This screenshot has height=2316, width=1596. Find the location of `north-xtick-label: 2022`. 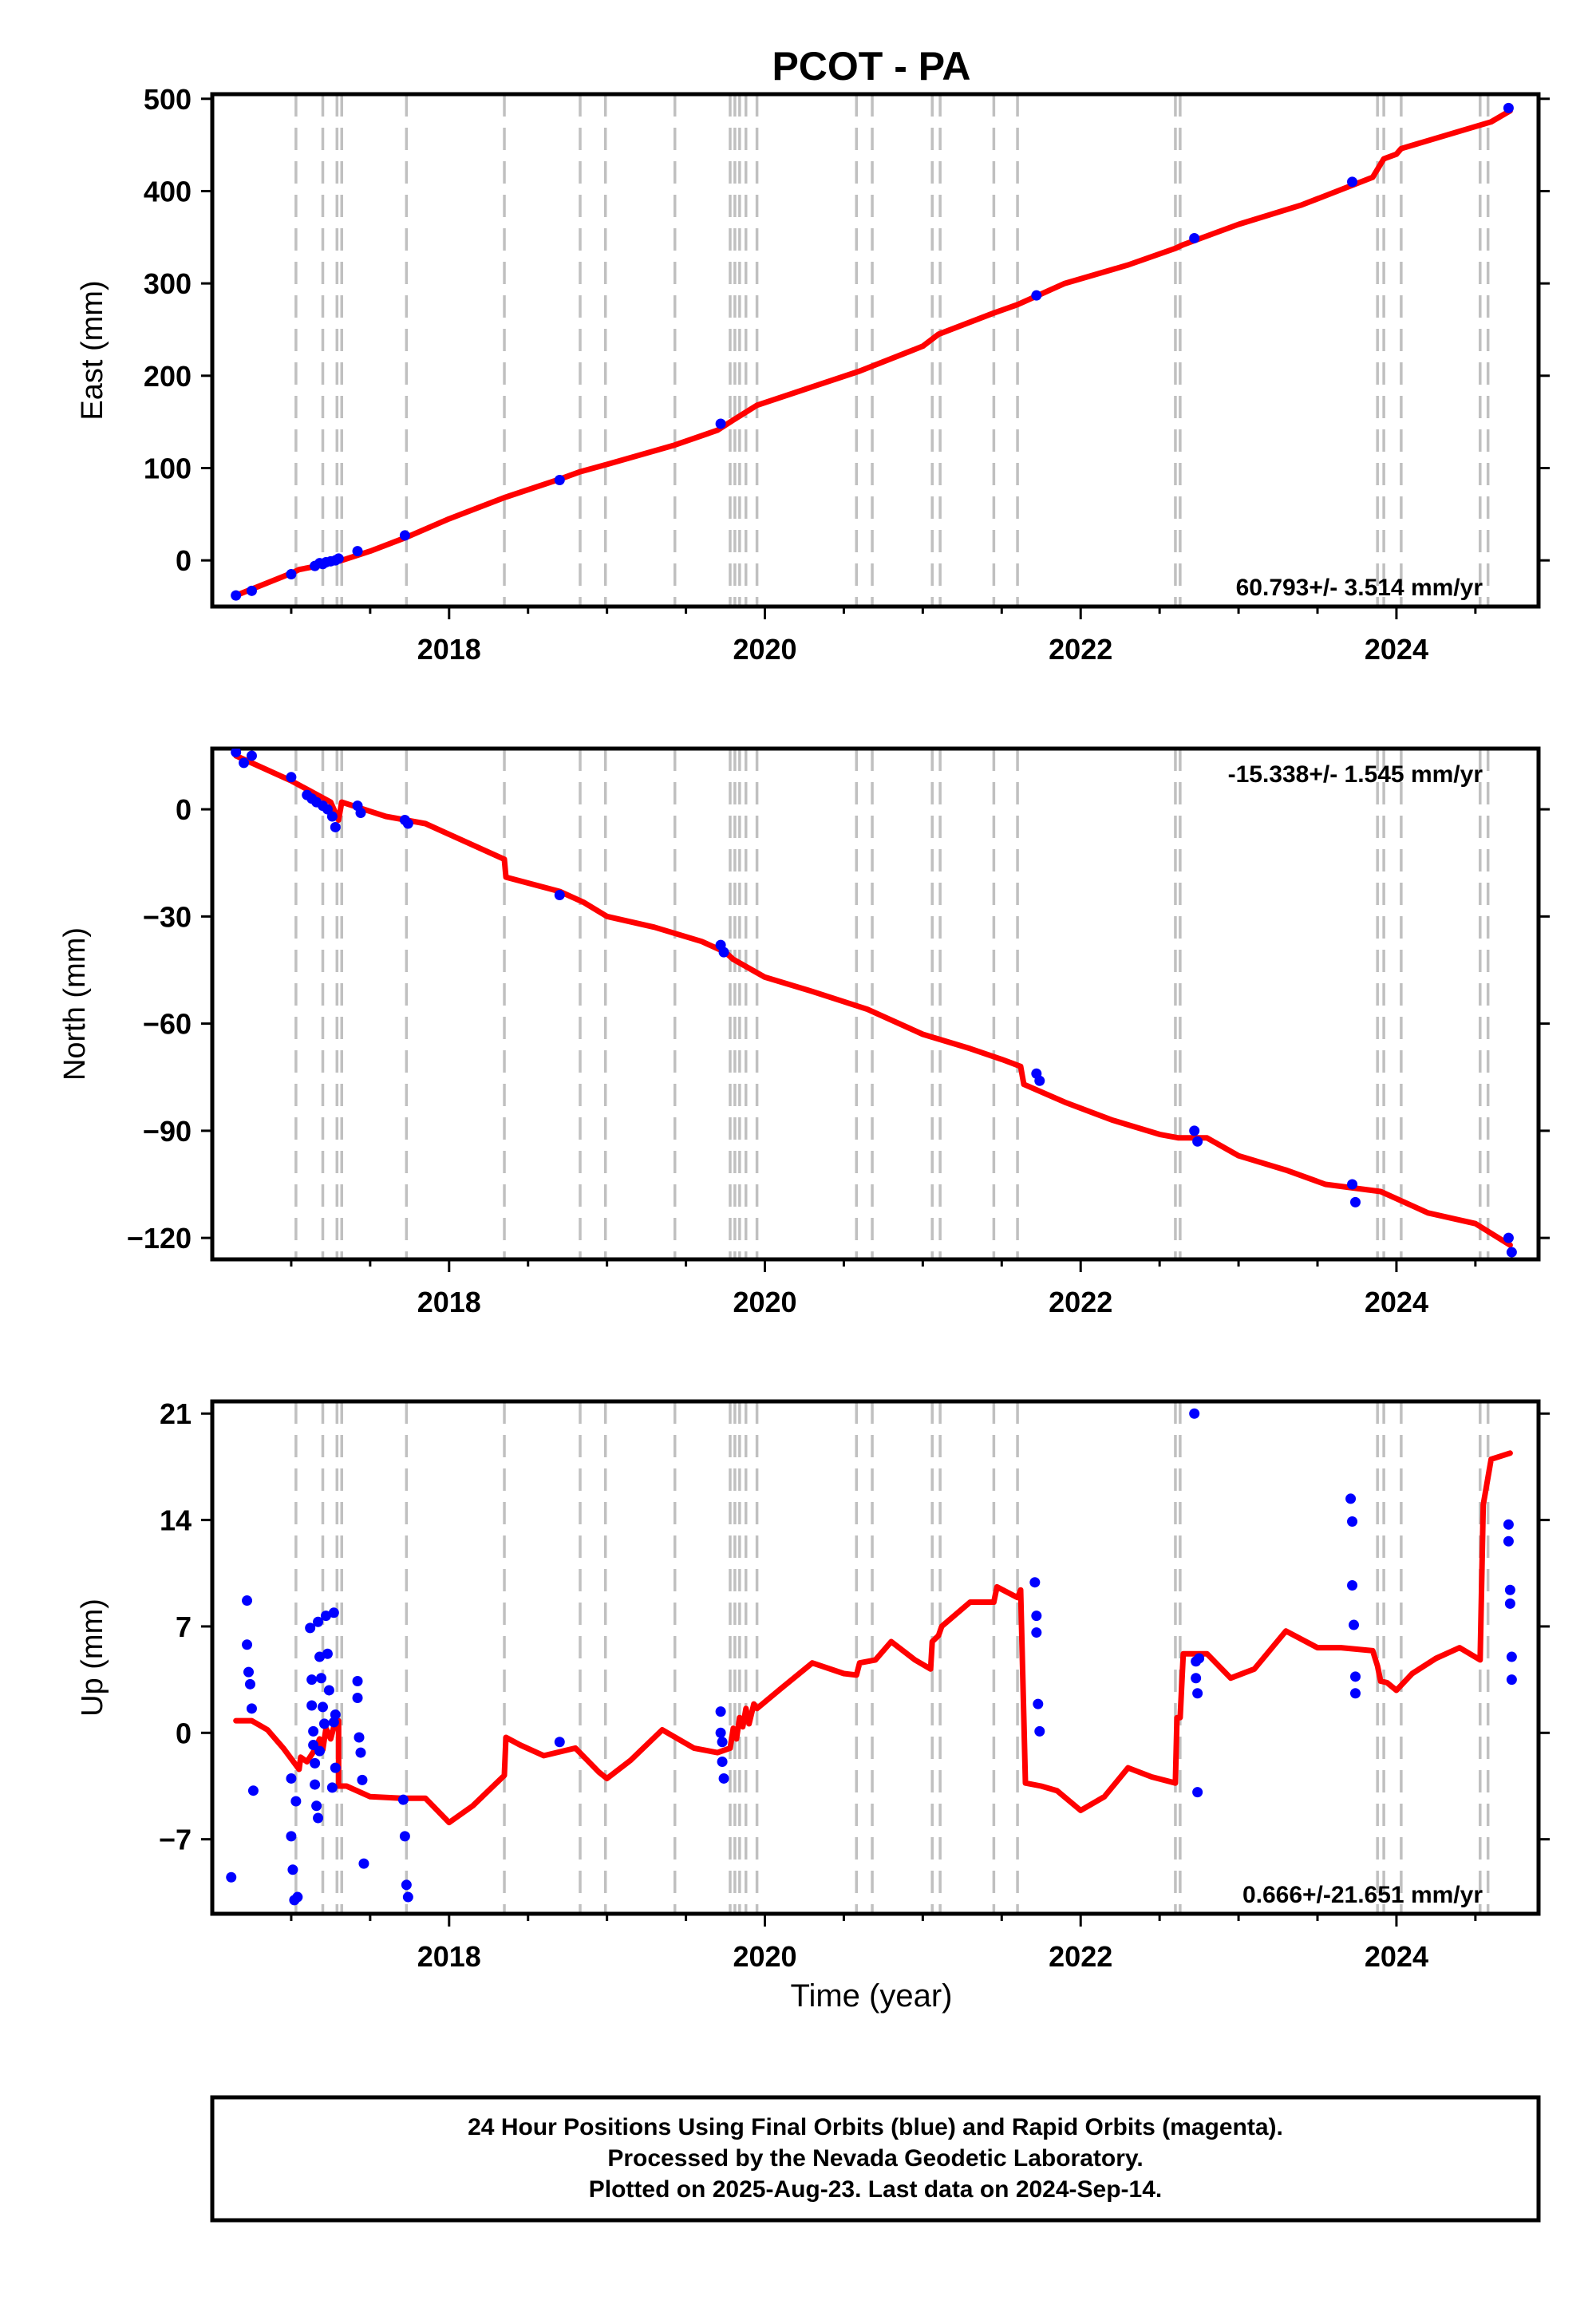

north-xtick-label: 2022 is located at coordinates (1080, 1302).